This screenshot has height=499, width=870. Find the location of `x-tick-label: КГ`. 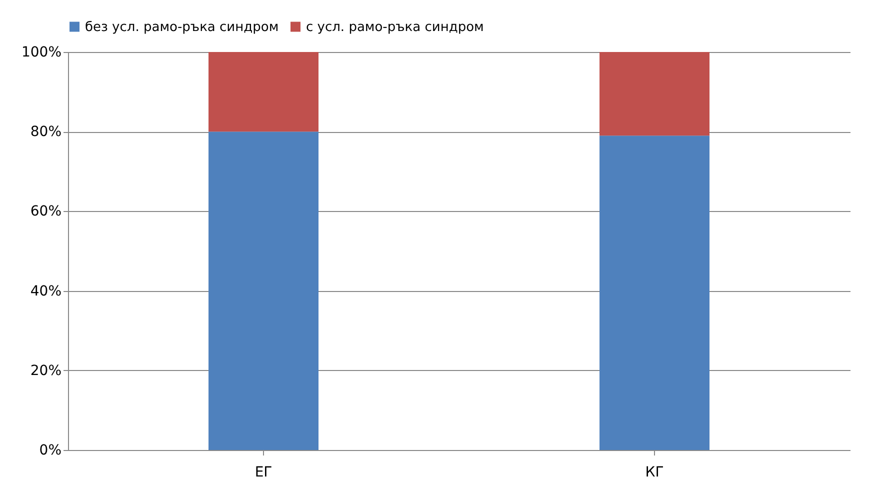

x-tick-label: КГ is located at coordinates (654, 472).